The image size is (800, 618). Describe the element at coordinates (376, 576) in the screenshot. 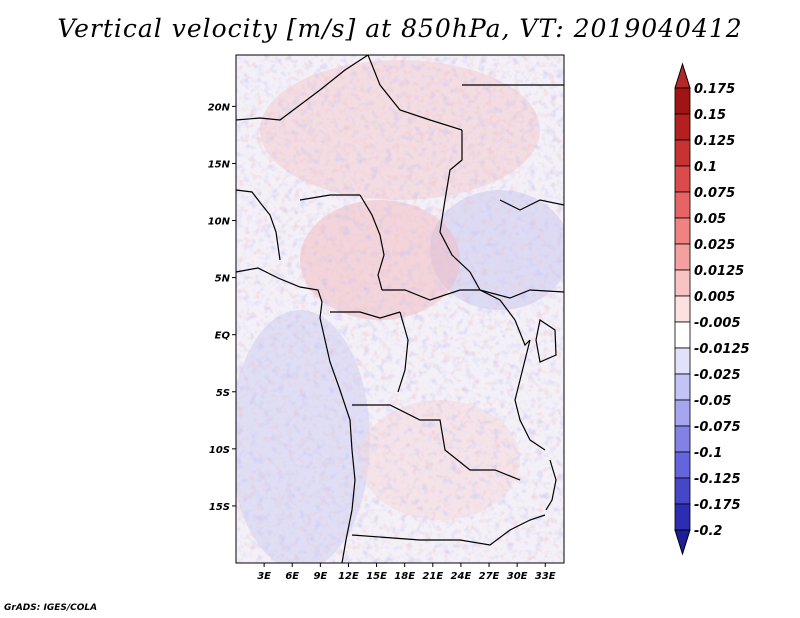

I see `lon-tick-label: 15E` at that location.